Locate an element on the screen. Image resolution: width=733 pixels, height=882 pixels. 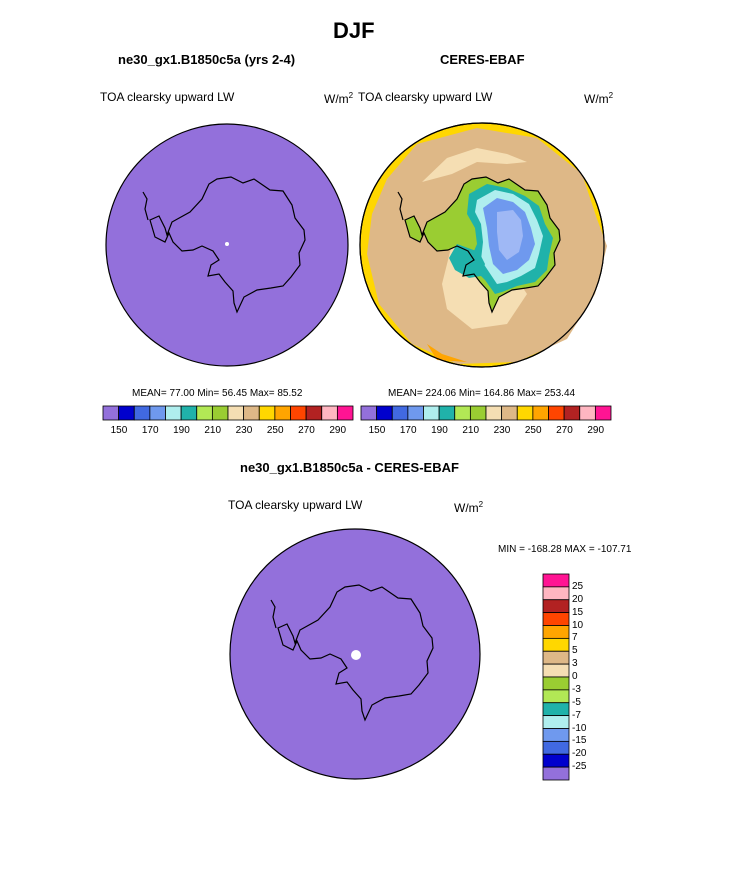
model-colorbar-tick-label: 210 is located at coordinates (213, 430).